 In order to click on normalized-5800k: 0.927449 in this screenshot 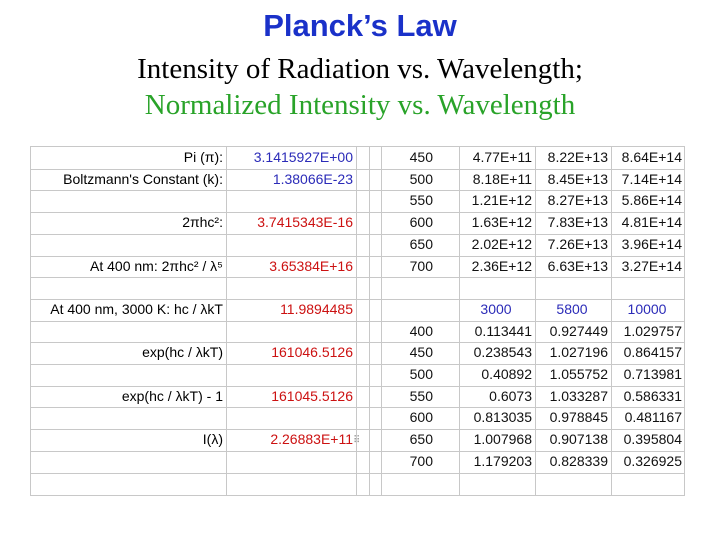, I will do `click(578, 331)`.